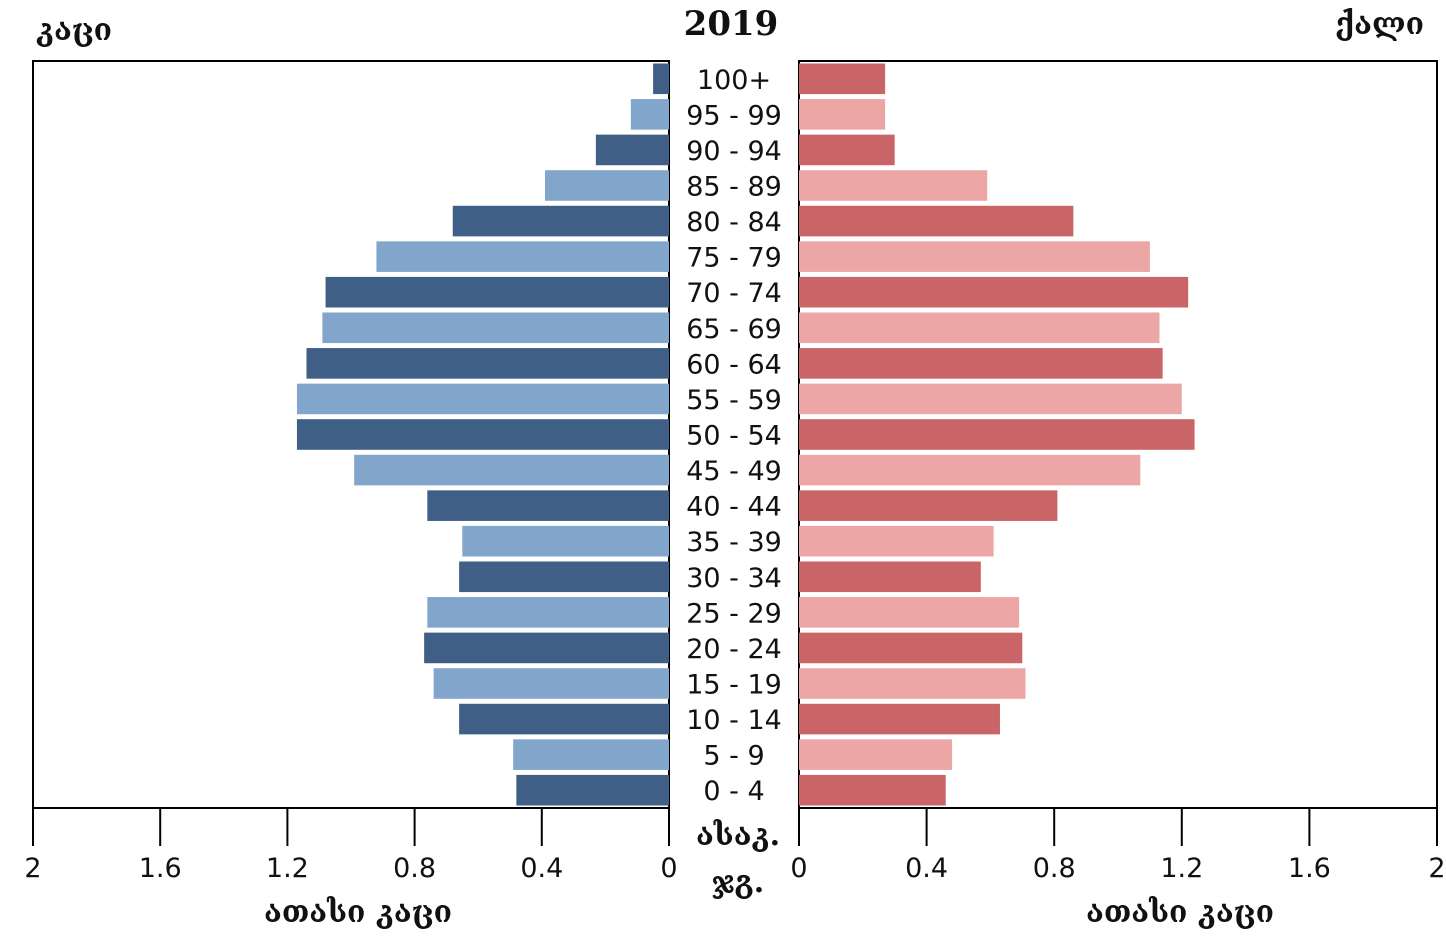  Describe the element at coordinates (734, 258) in the screenshot. I see `age-group-label: 75 - 79` at that location.